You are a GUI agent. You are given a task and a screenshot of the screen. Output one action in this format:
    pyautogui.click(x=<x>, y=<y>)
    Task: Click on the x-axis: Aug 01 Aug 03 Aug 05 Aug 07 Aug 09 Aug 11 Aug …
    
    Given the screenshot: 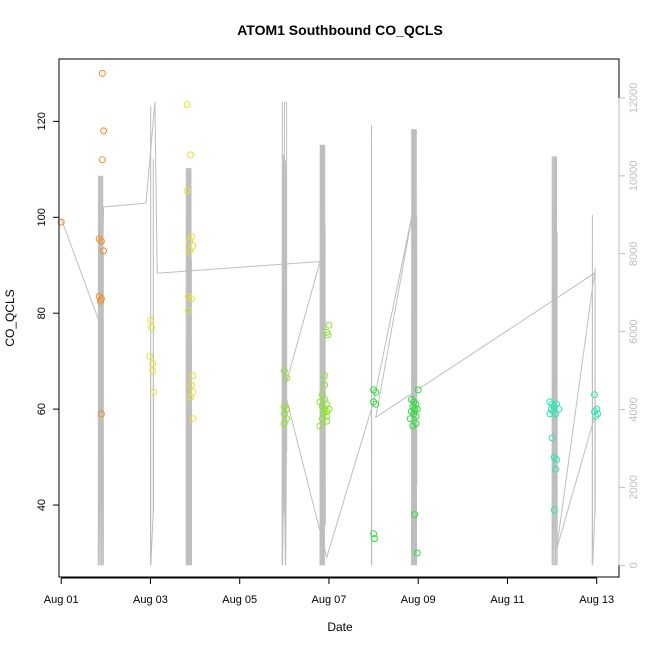 What is the action you would take?
    pyautogui.click(x=329, y=591)
    